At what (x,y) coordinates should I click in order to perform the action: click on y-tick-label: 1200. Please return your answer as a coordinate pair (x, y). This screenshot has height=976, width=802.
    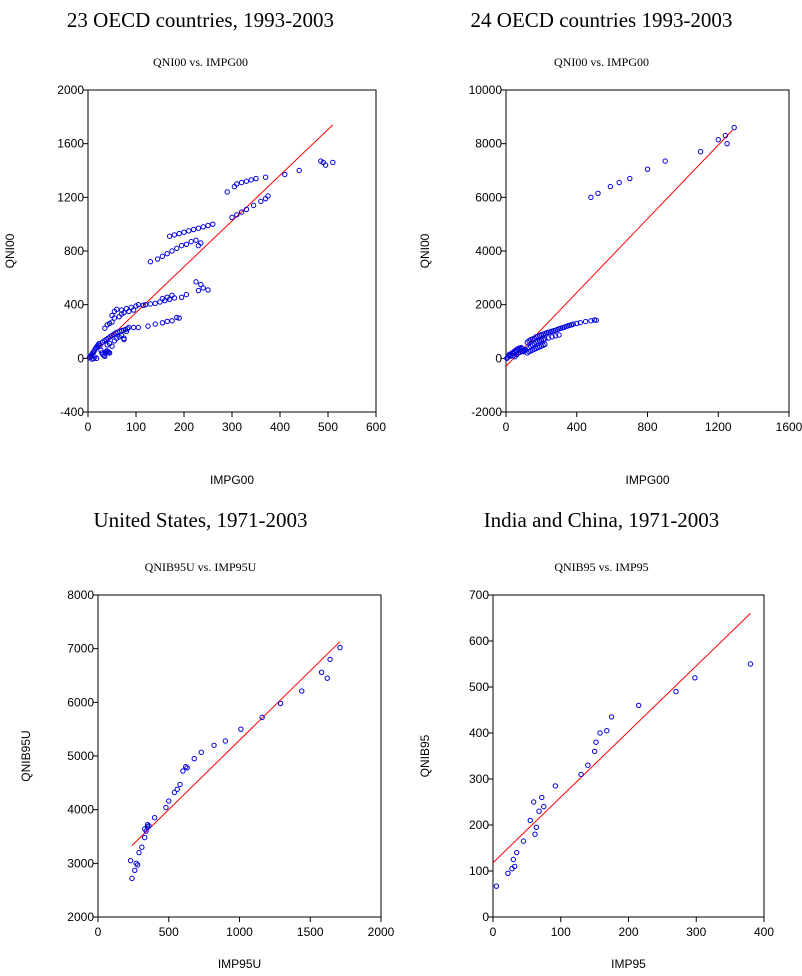
    Looking at the image, I should click on (70, 197).